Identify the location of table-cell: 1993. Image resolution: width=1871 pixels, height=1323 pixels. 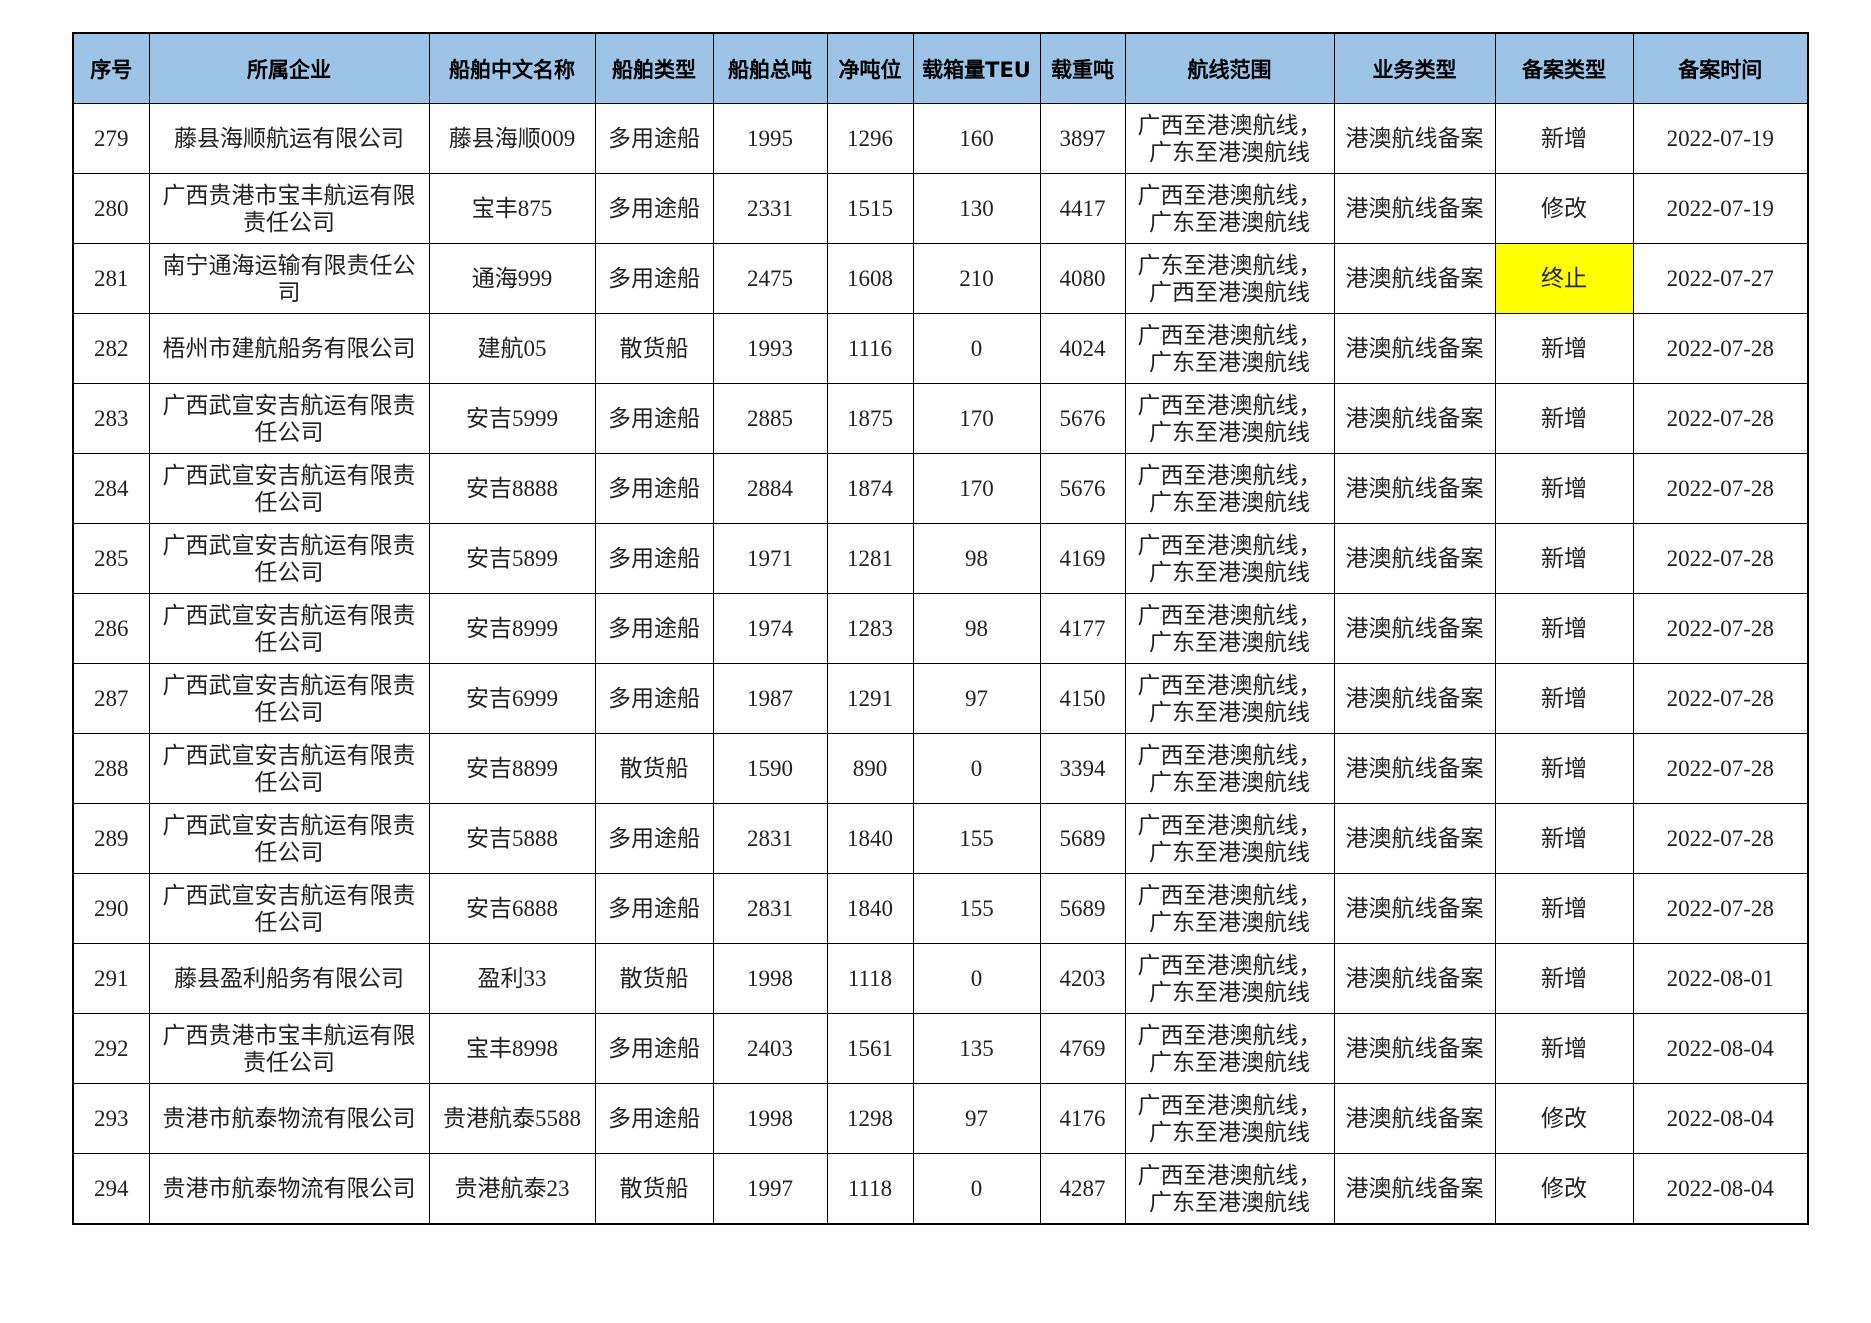
(770, 348).